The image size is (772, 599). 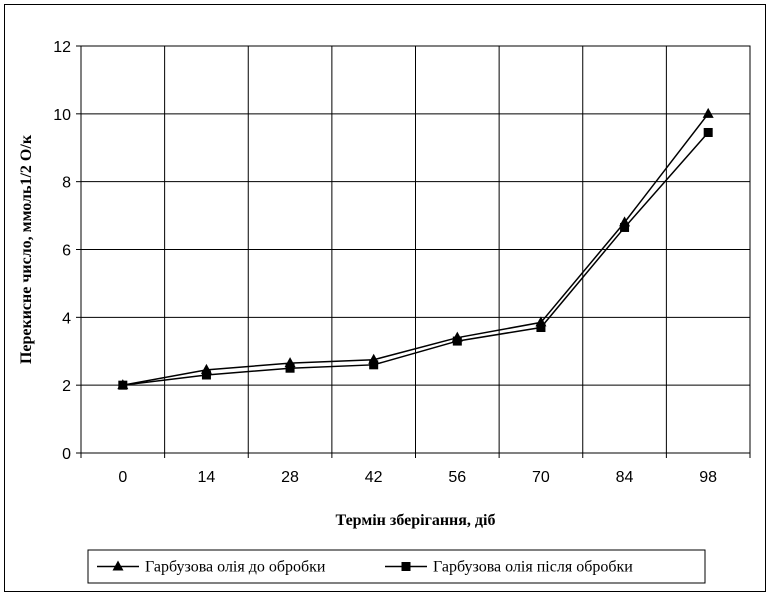 What do you see at coordinates (708, 477) in the screenshot?
I see `x-tick-label: 98` at bounding box center [708, 477].